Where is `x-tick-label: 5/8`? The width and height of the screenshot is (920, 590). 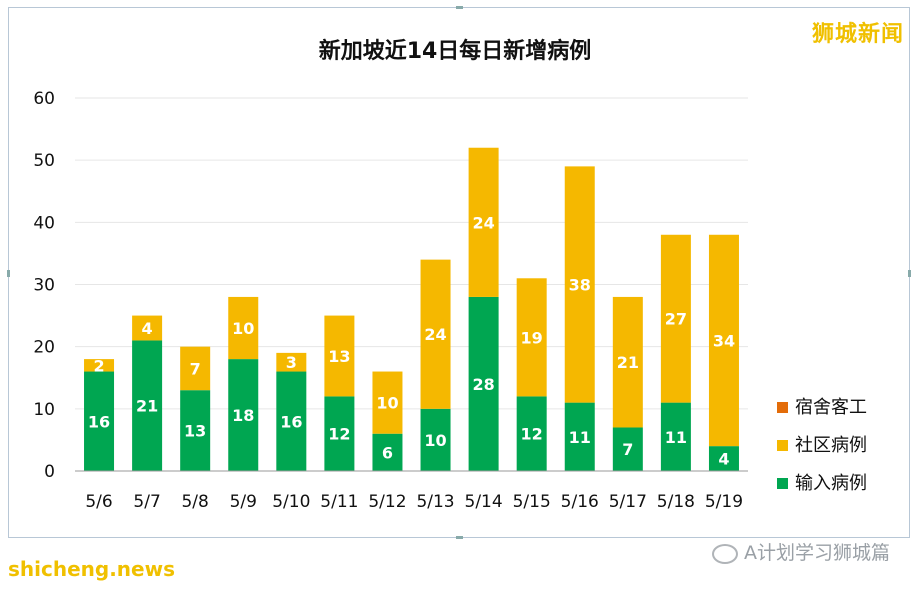 x-tick-label: 5/8 is located at coordinates (194, 502).